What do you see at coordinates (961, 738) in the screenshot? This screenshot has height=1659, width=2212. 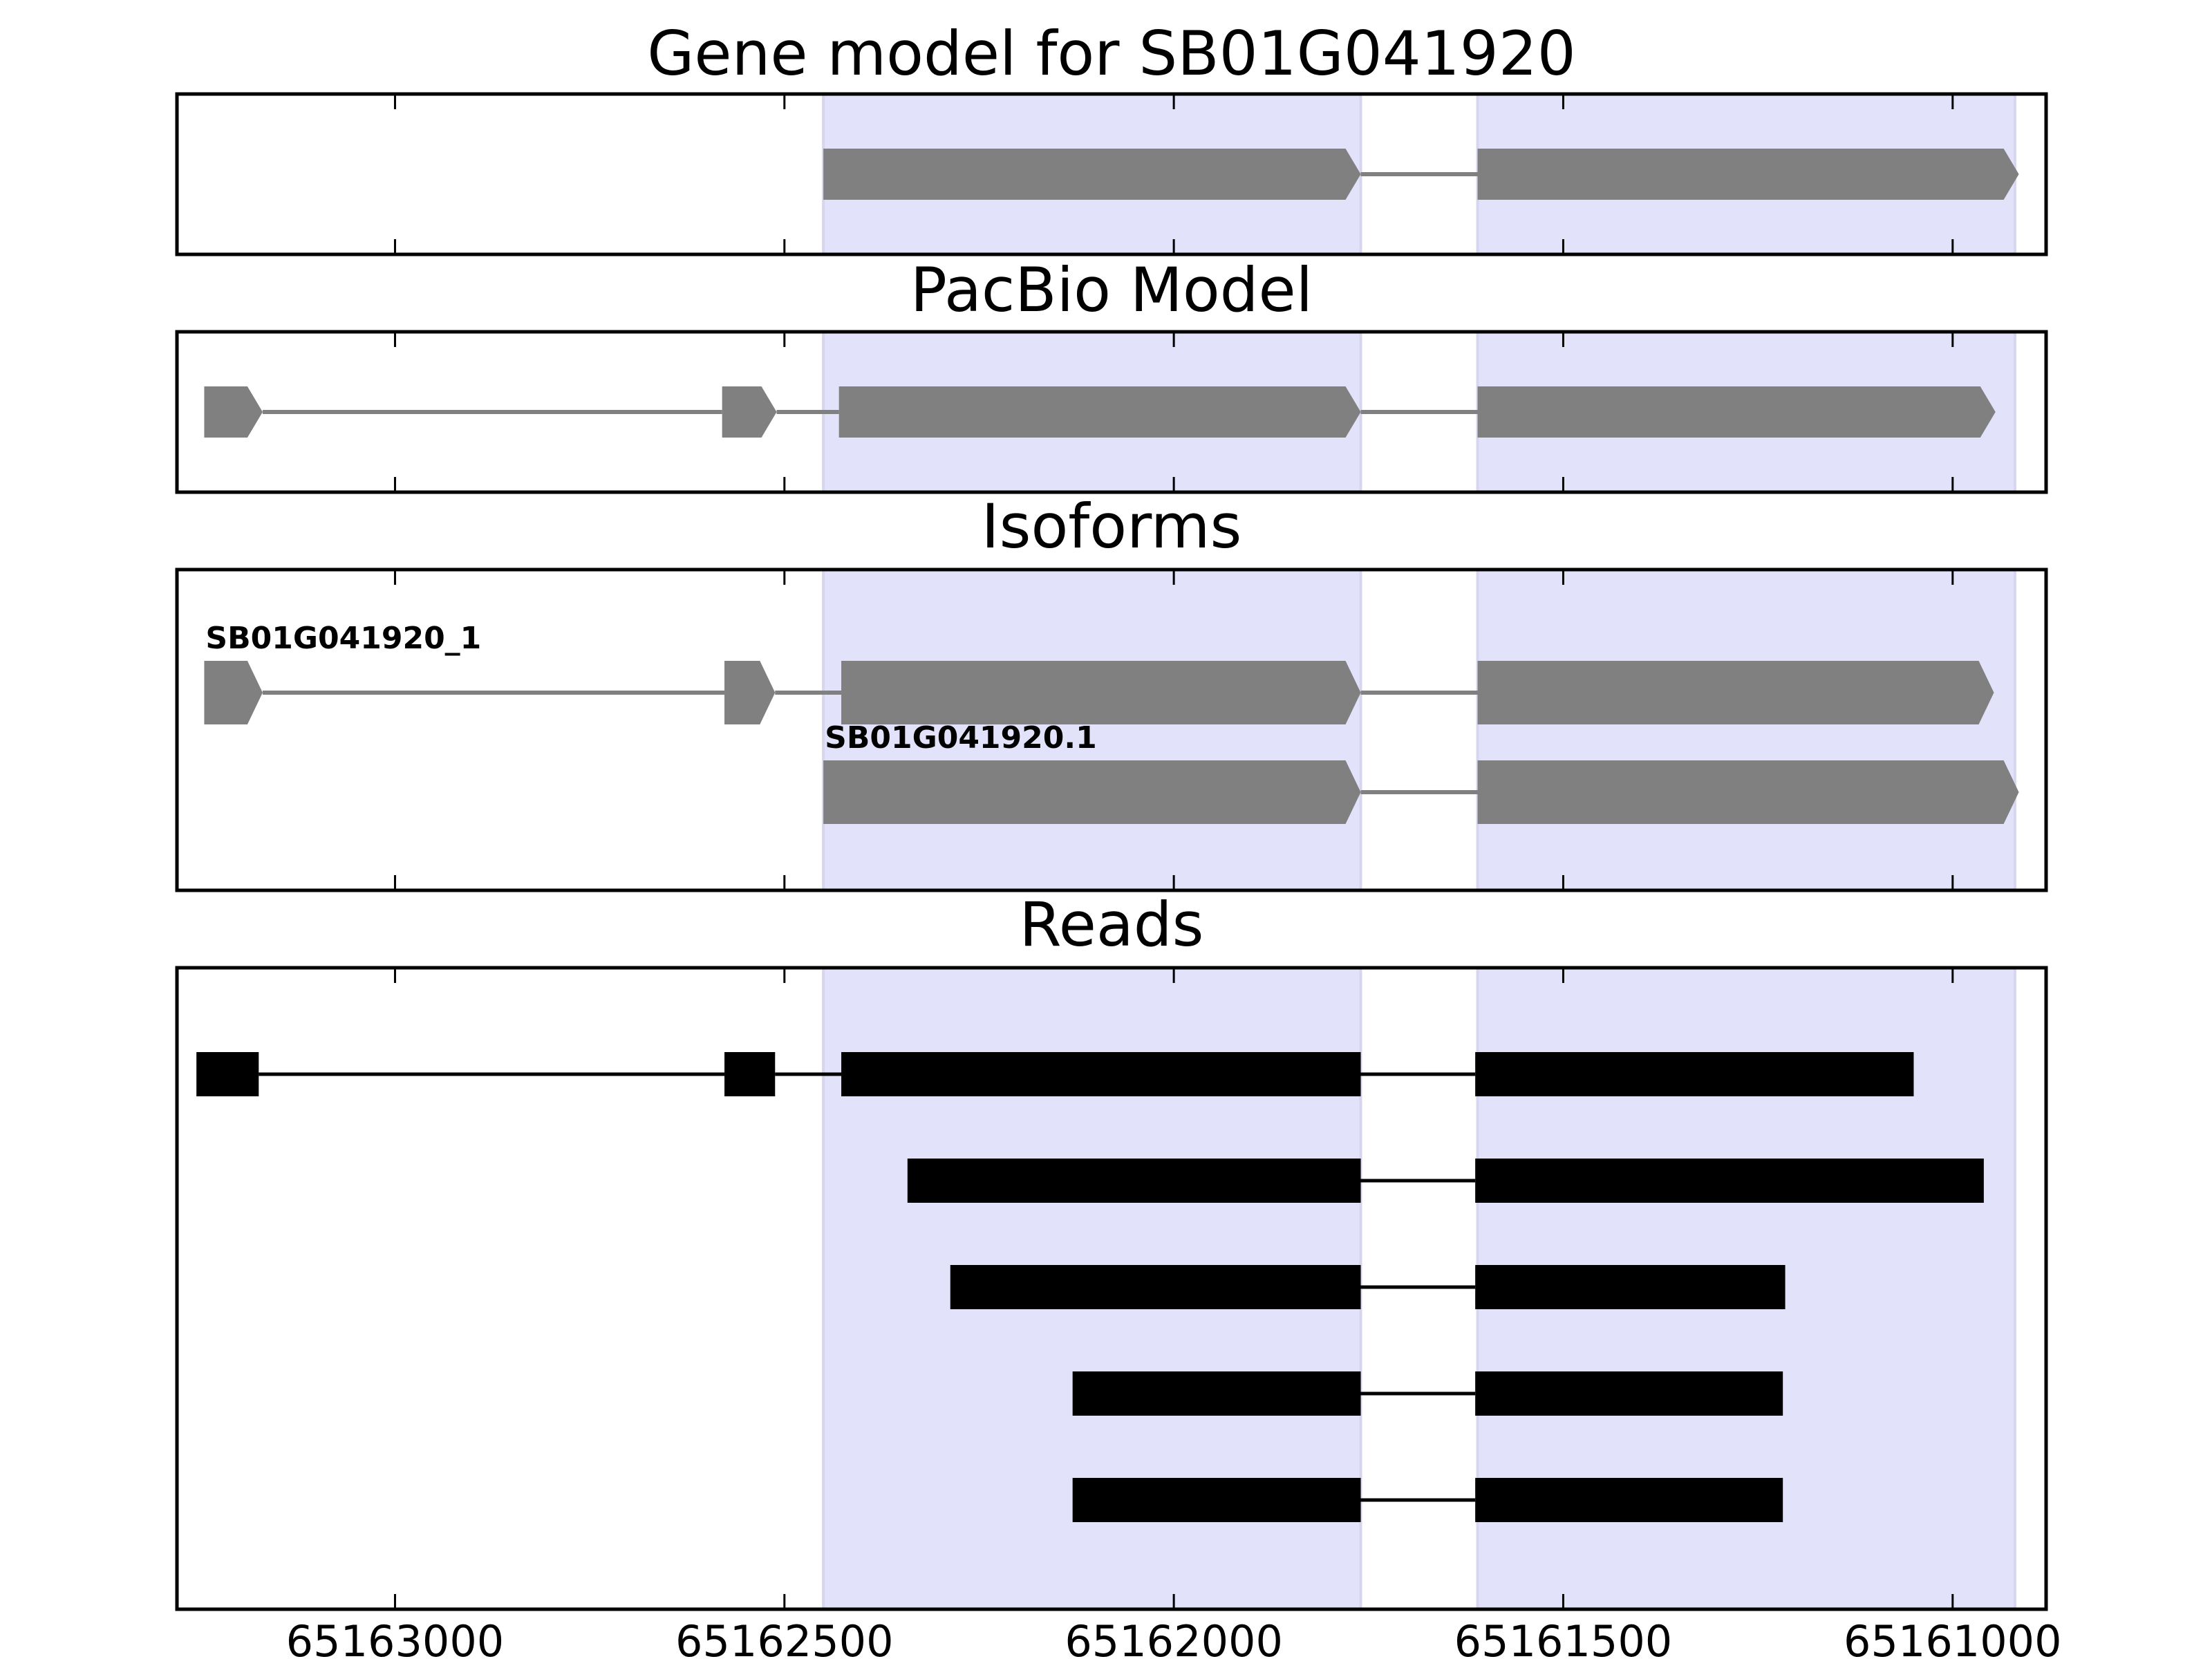 I see `isoform-label: SB01G041920.1` at bounding box center [961, 738].